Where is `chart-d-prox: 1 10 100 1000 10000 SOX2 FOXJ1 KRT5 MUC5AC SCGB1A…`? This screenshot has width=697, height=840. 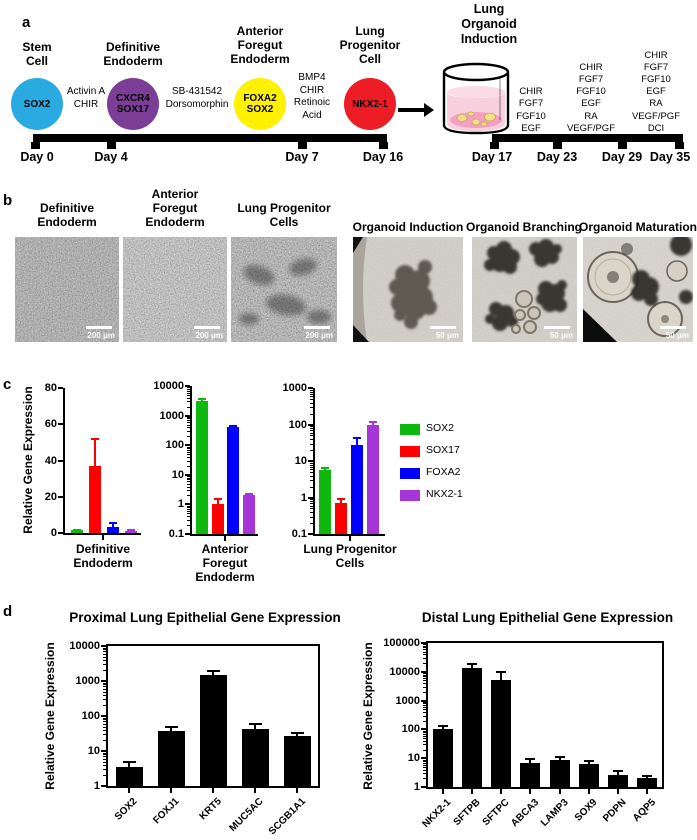
chart-d-prox: 1 10 100 1000 10000 SOX2 FOXJ1 KRT5 MUC5AC SCGB1A… is located at coordinates (194, 738).